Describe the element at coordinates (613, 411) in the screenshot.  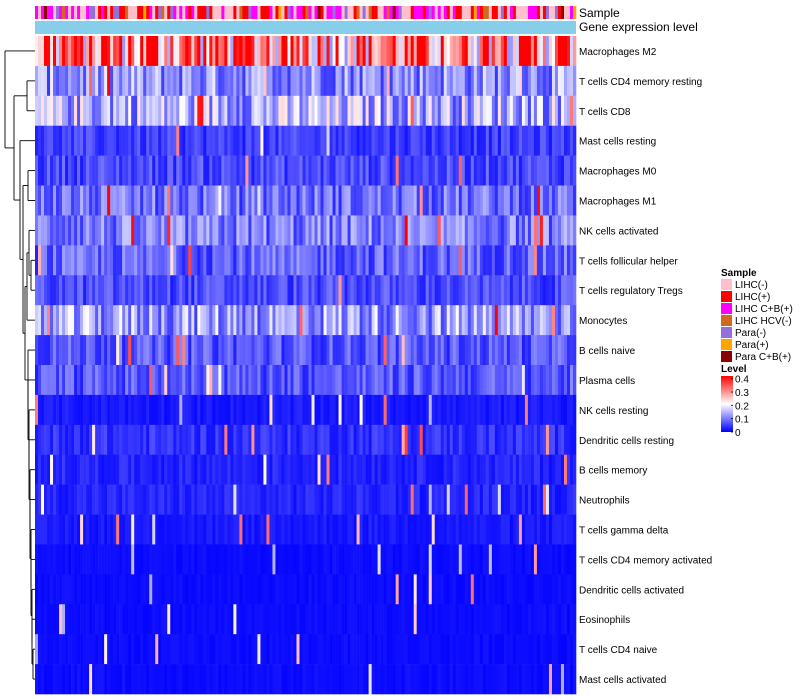
I see `row-label: NK cells resting` at that location.